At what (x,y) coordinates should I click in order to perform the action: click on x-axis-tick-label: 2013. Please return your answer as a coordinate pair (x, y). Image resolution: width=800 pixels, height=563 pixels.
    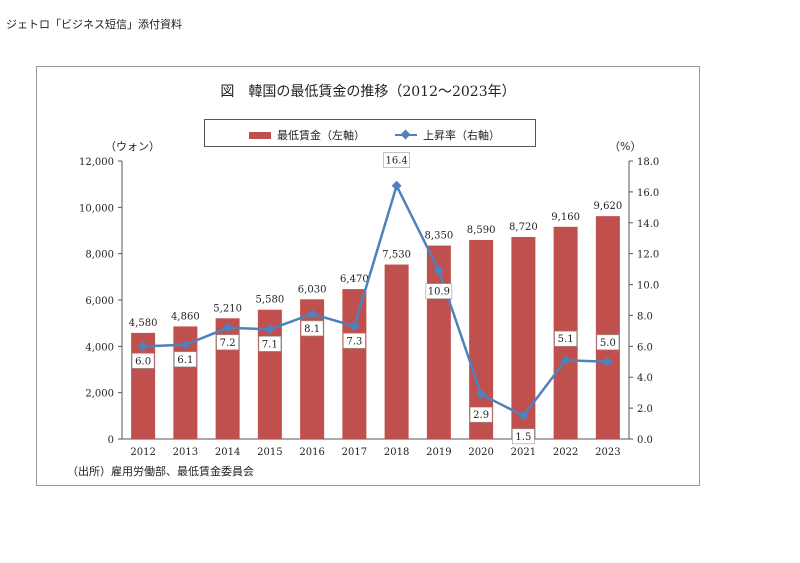
    Looking at the image, I should click on (185, 452).